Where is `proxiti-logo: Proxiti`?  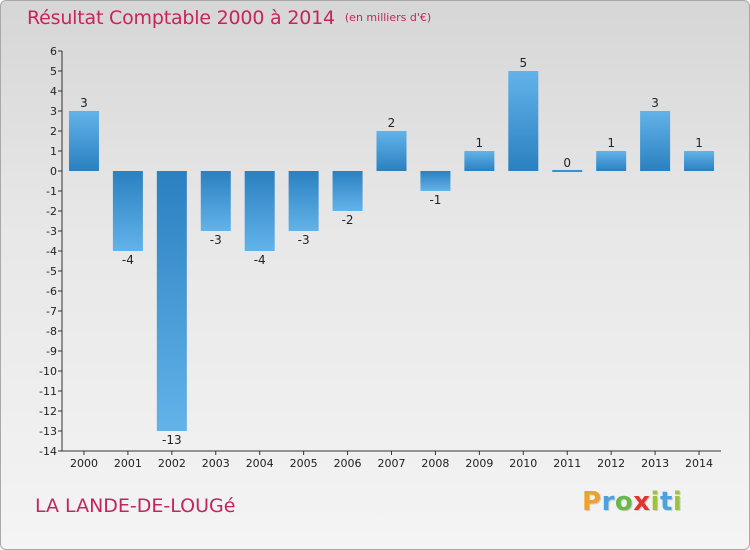
proxiti-logo: Proxiti is located at coordinates (632, 502).